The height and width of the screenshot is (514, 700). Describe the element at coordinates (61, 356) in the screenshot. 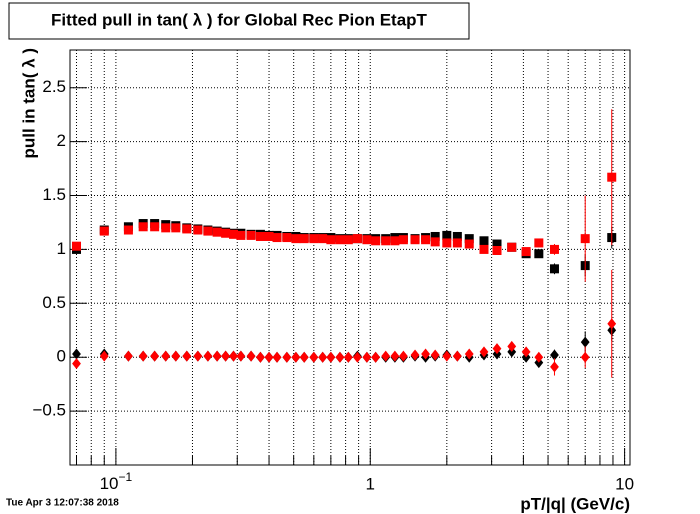

I see `y-tick-label: 0` at that location.